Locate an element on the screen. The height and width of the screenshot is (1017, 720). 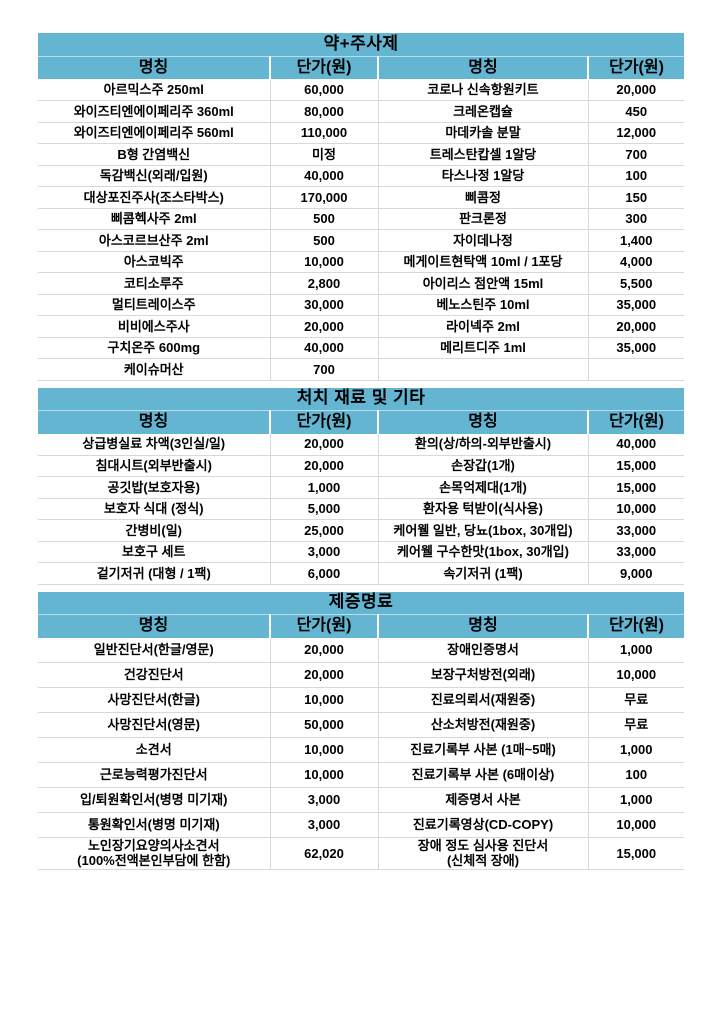
table-row: 아르믹스주 250ml 60,000 코로나 신속항원키트 20,000 is located at coordinates (361, 90).